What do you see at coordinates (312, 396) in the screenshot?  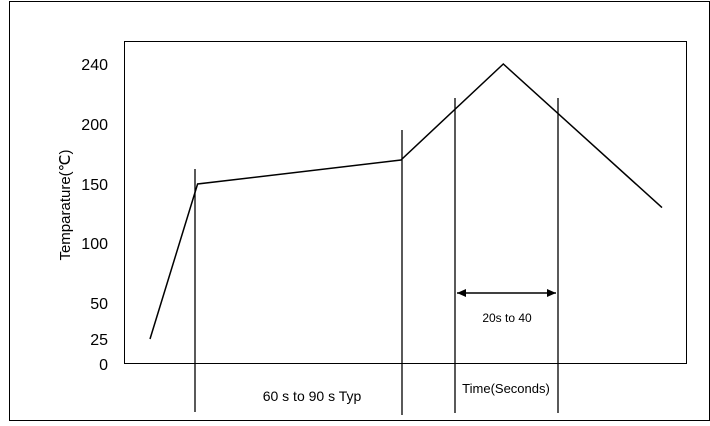 I see `annotation-preheat-duration: 60 s to 90 s Typ` at bounding box center [312, 396].